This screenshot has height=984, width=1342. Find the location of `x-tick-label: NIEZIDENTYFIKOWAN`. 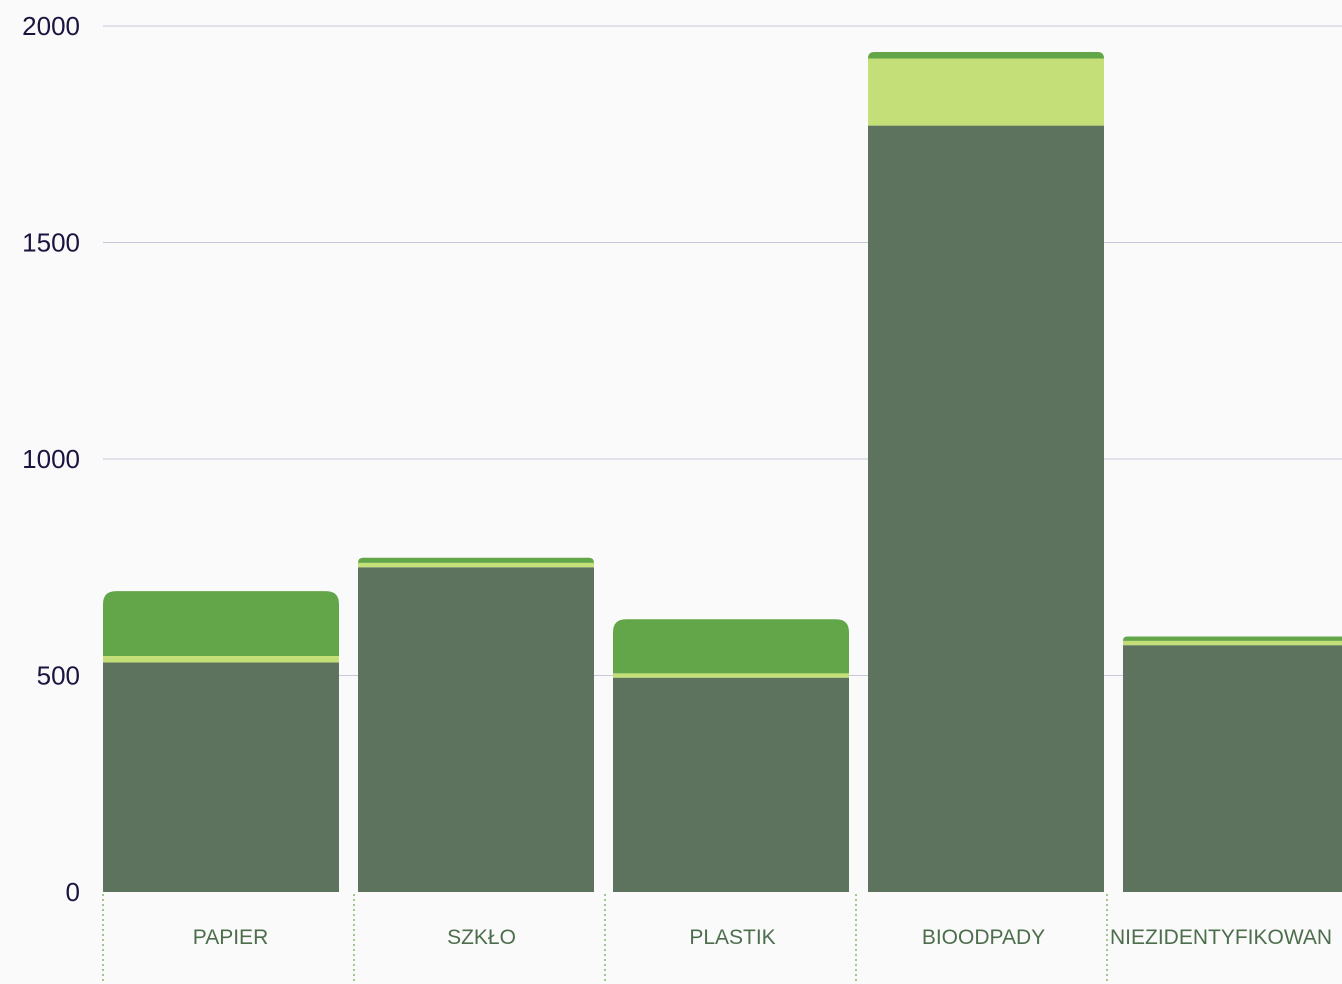

x-tick-label: NIEZIDENTYFIKOWAN is located at coordinates (1221, 937).